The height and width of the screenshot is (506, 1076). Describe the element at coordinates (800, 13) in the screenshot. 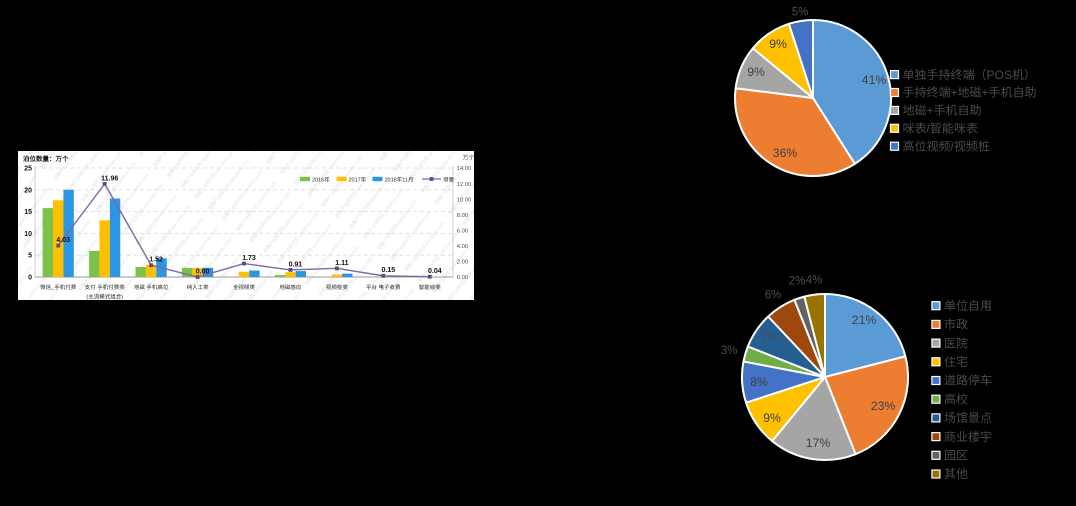

I see `svg-text: 5%` at that location.